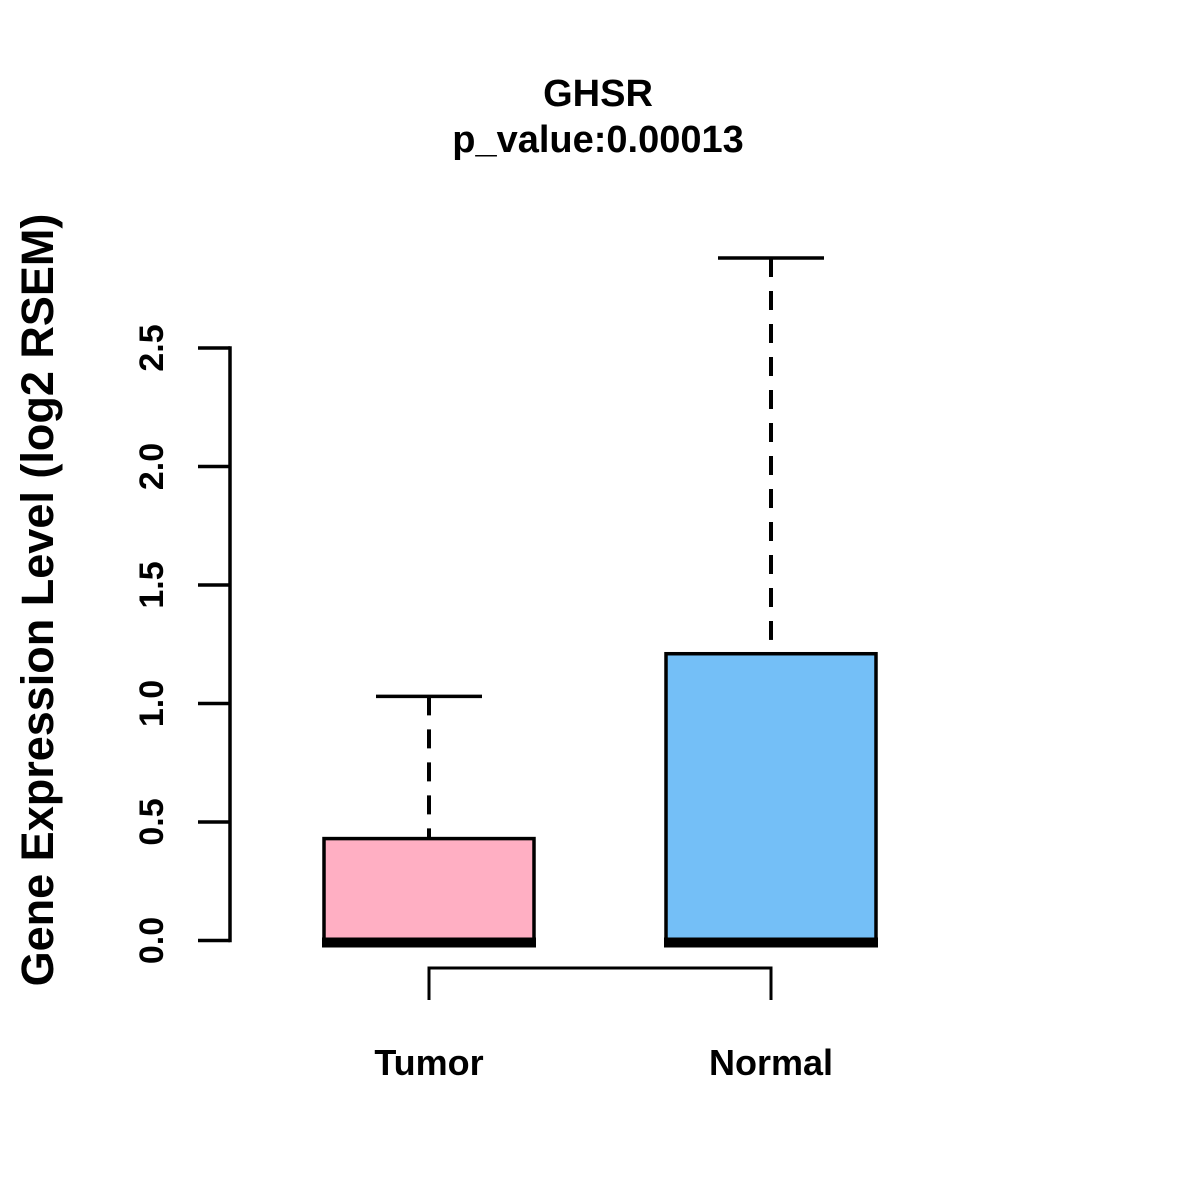  I want to click on x-category-label-tumor: Tumor, so click(428, 1062).